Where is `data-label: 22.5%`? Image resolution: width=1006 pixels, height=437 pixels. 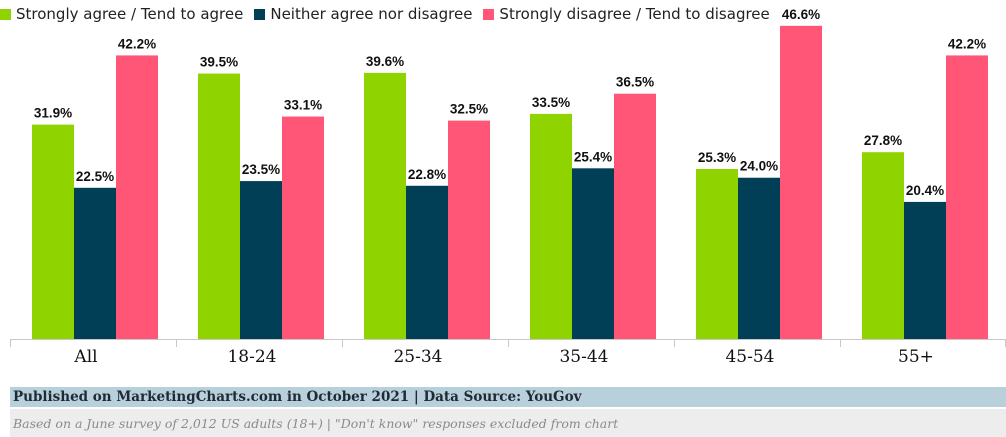
data-label: 22.5% is located at coordinates (95, 176).